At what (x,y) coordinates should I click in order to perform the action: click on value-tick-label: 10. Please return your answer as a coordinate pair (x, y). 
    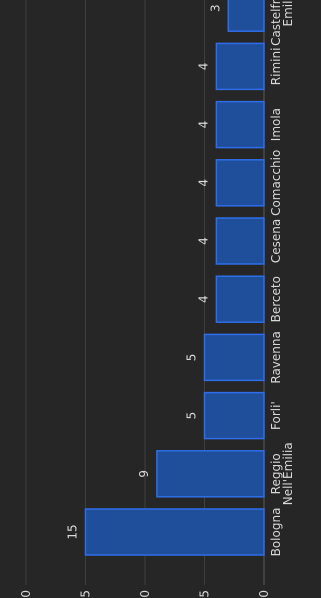
    Looking at the image, I should click on (145, 594).